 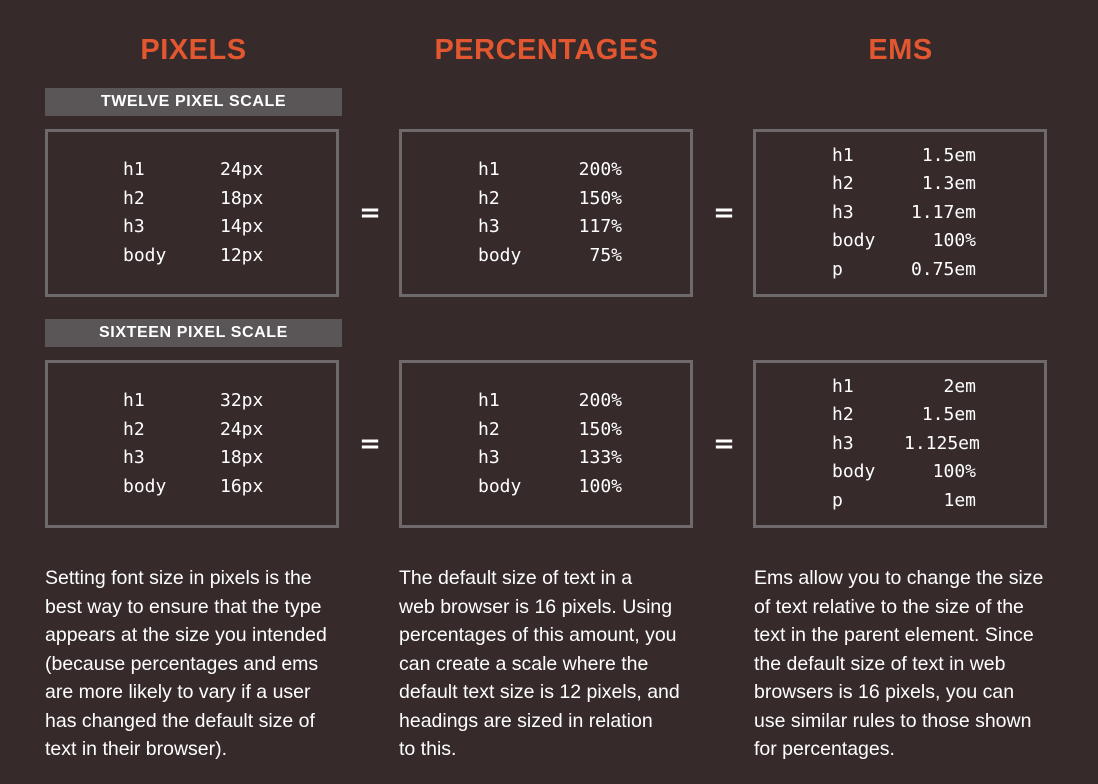 What do you see at coordinates (904, 184) in the screenshot?
I see `table-row: h2 1.3em` at bounding box center [904, 184].